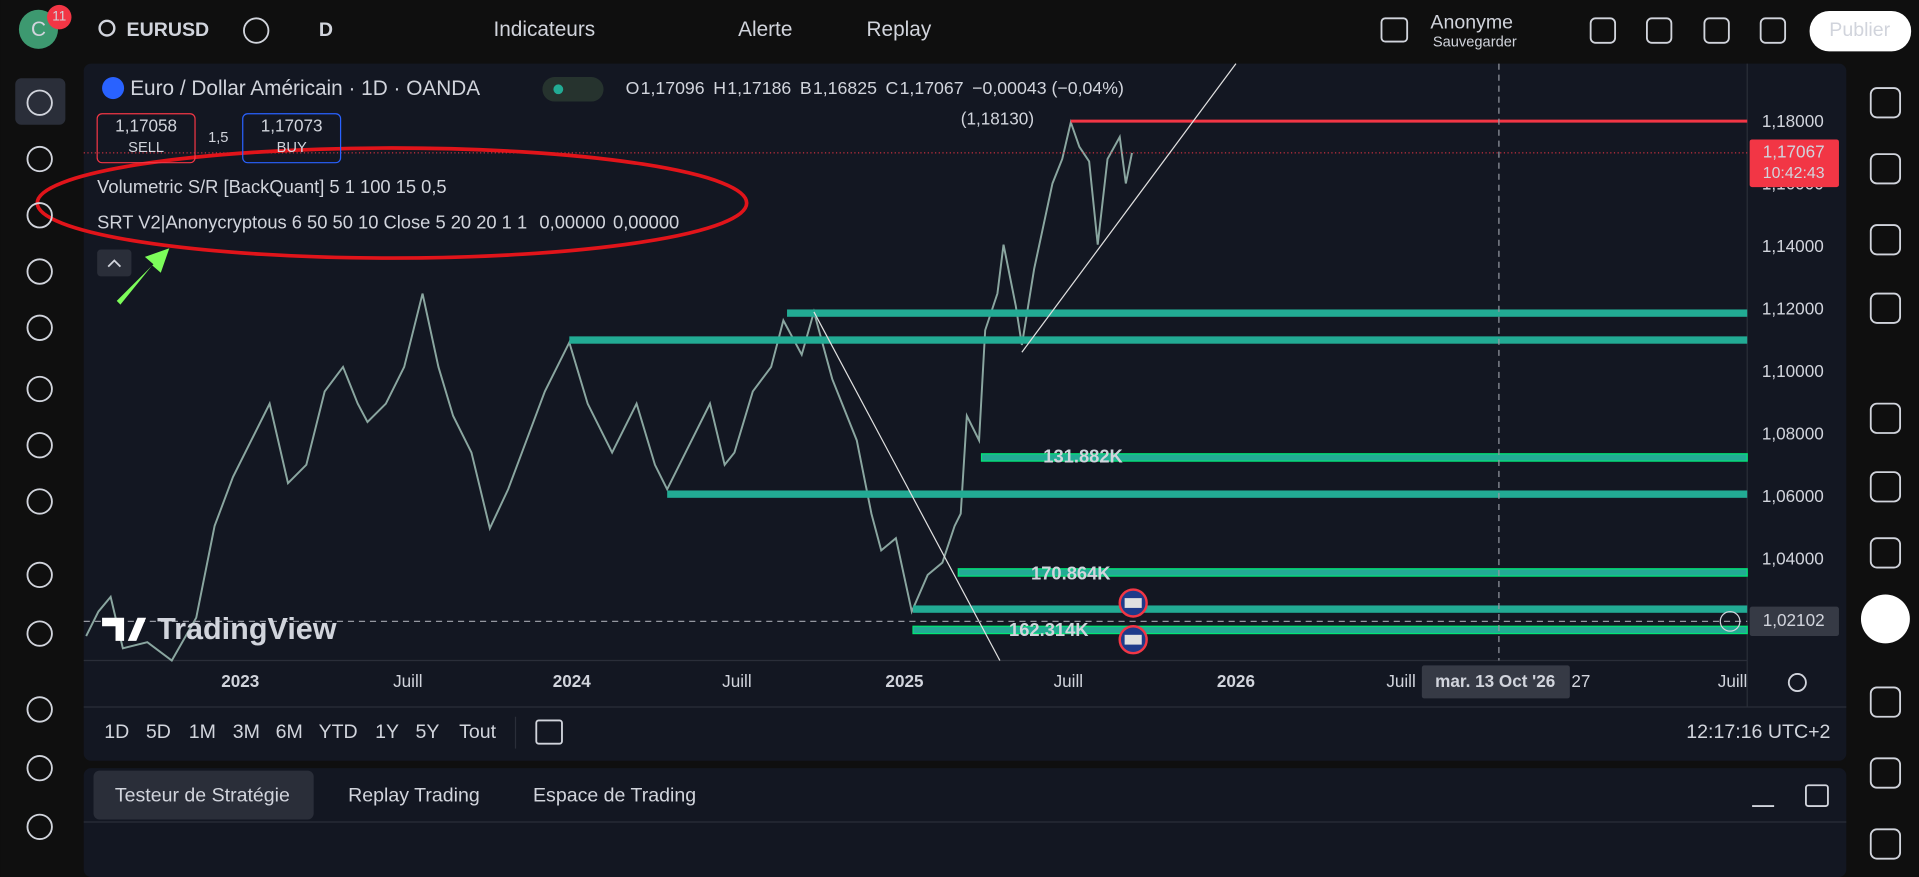  Describe the element at coordinates (146, 126) in the screenshot. I see `sell-price: 1,17058` at that location.